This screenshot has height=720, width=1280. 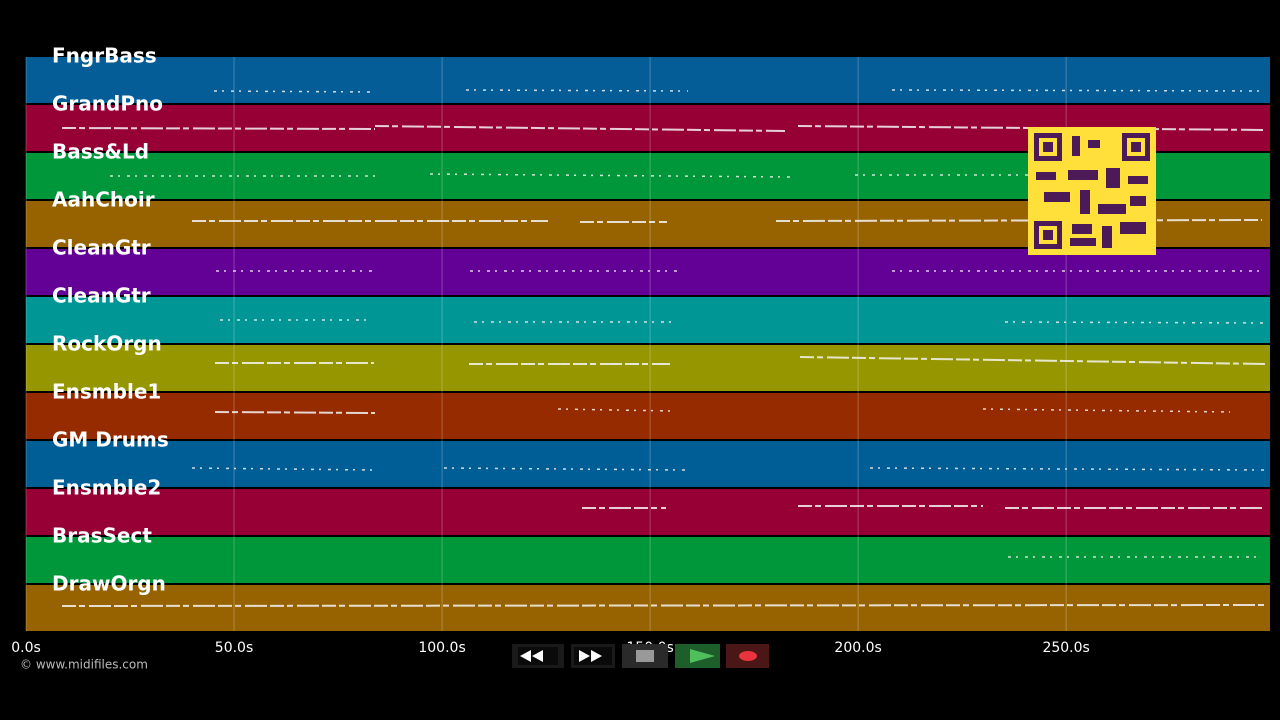 I want to click on track-label: GM Drums, so click(x=110, y=440).